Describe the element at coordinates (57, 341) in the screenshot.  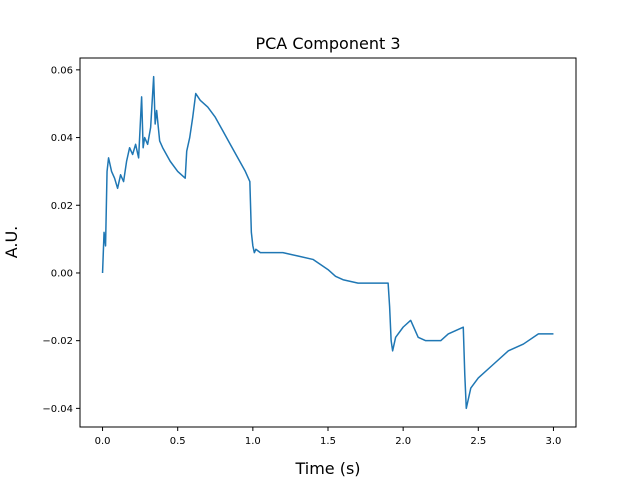
I see `y-tick-label: −0.02` at that location.